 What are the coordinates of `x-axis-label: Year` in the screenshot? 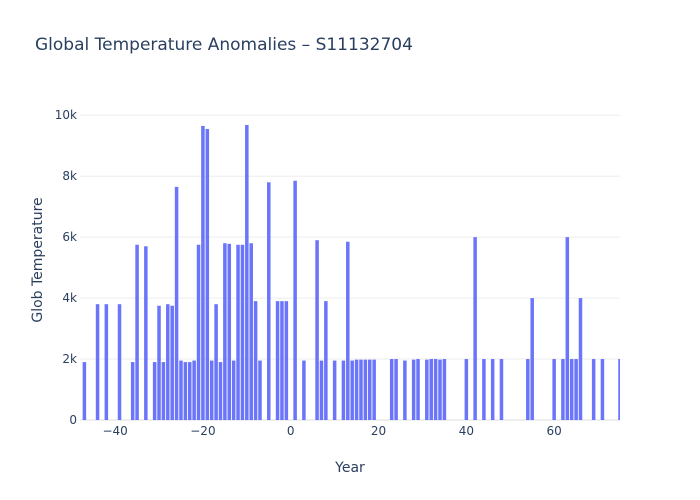 It's located at (349, 468).